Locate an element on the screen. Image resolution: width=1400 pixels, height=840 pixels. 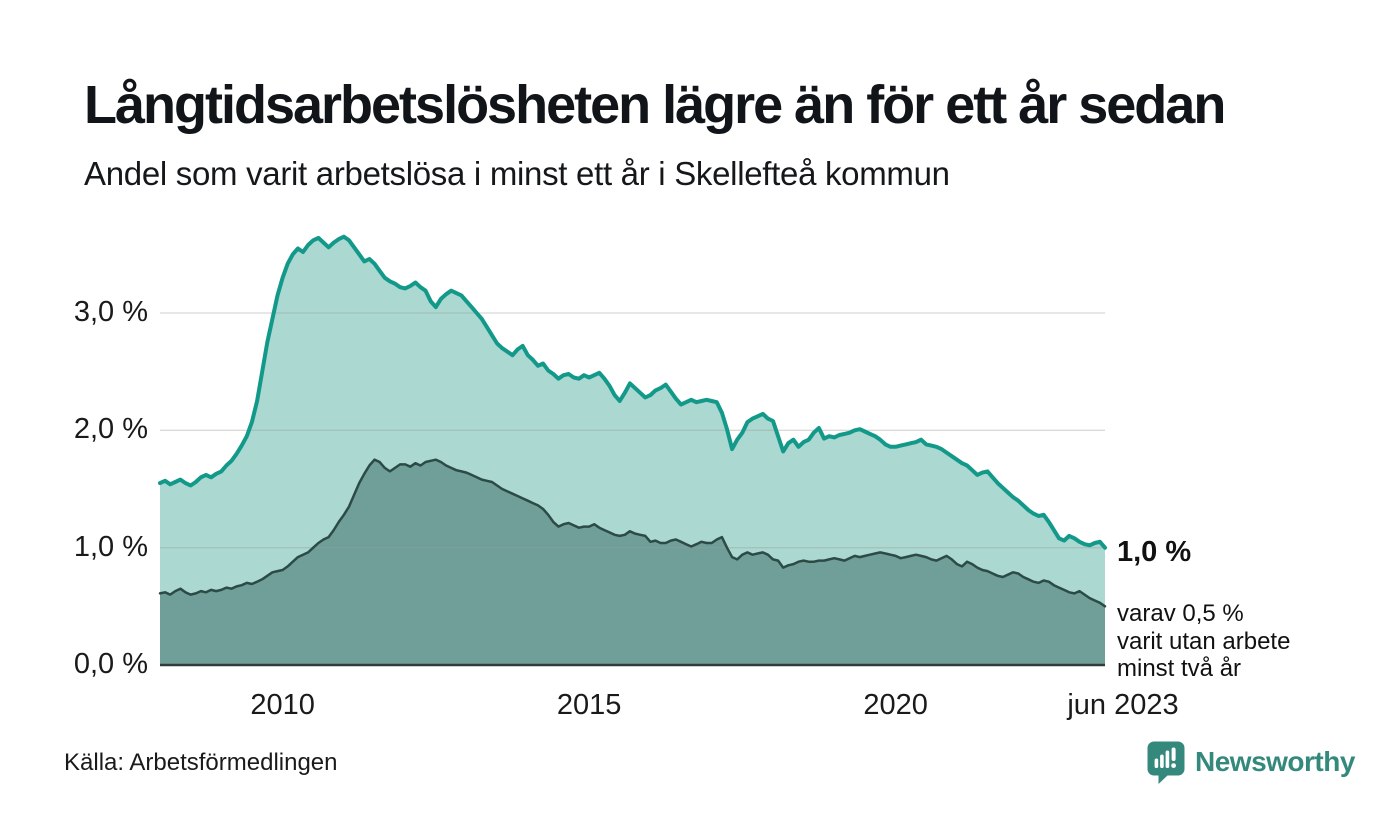
newsworthy-wordmark: Newsworthy is located at coordinates (1275, 761).